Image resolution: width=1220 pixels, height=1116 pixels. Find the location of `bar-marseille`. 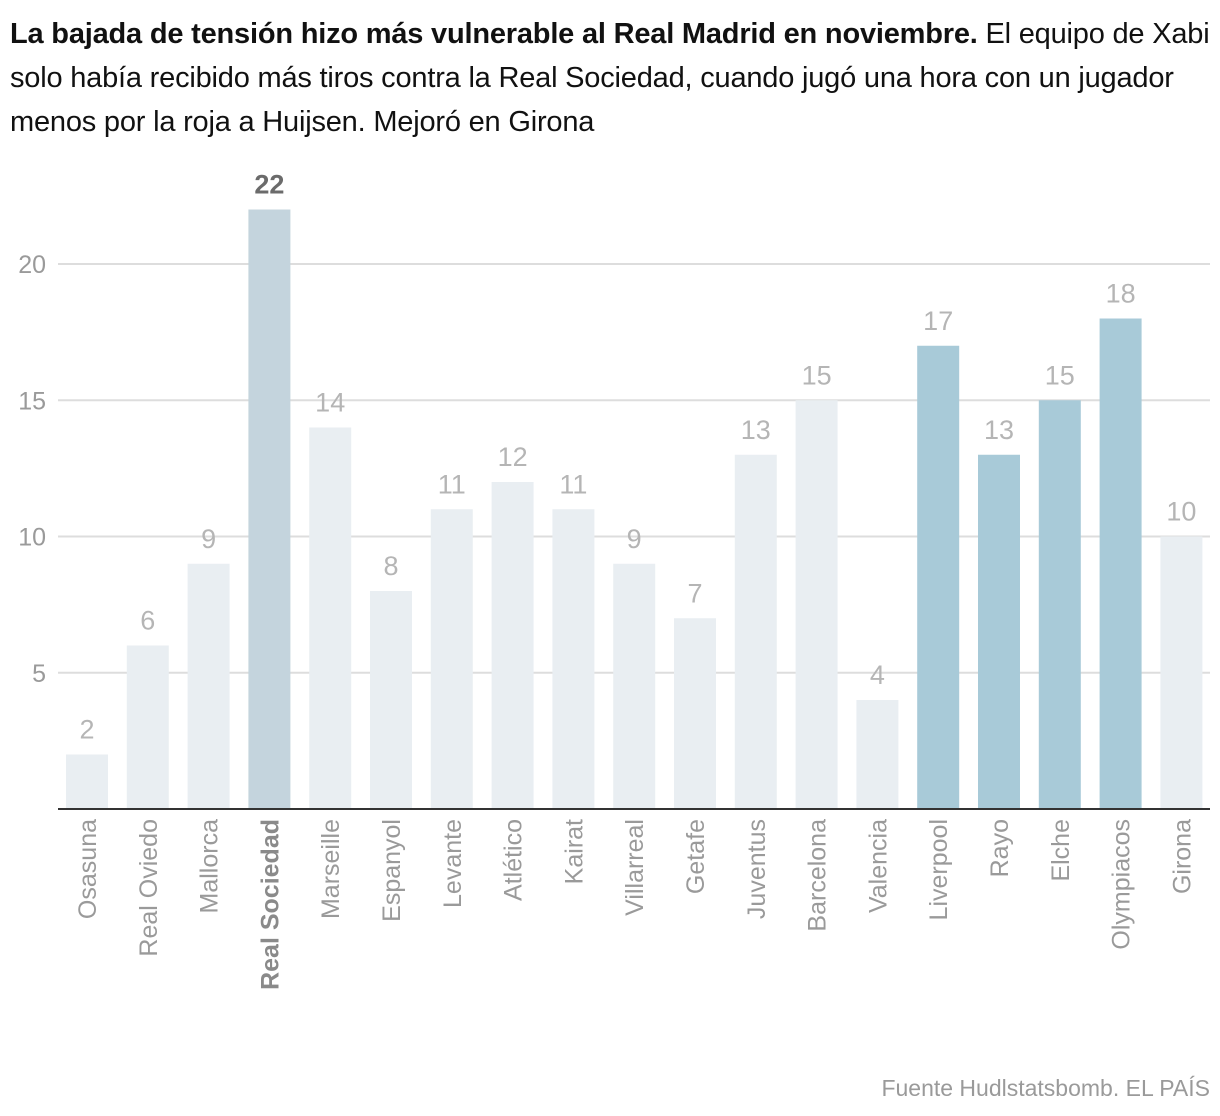

bar-marseille is located at coordinates (330, 618).